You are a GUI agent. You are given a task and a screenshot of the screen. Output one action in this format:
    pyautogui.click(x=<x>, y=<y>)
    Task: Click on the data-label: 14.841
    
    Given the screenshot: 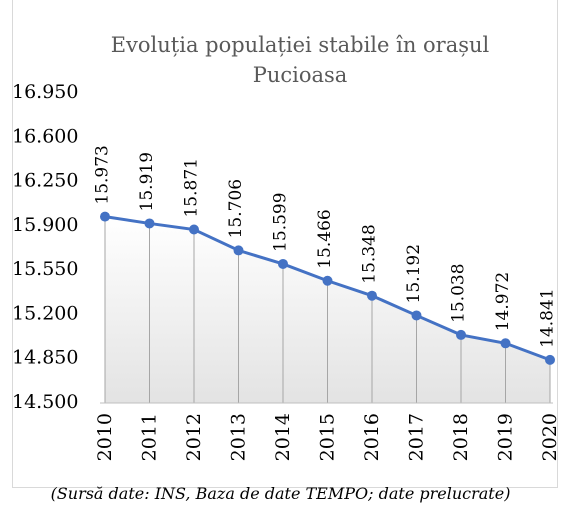 What is the action you would take?
    pyautogui.click(x=548, y=317)
    